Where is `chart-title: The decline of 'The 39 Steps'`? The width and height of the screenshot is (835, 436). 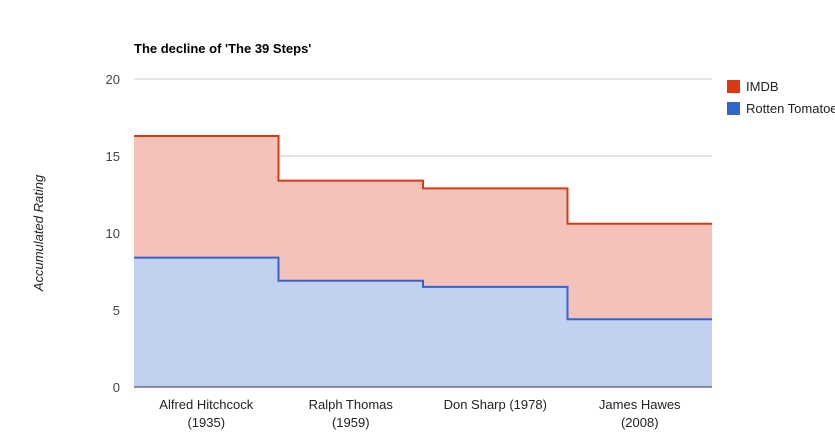 chart-title: The decline of 'The 39 Steps' is located at coordinates (222, 48).